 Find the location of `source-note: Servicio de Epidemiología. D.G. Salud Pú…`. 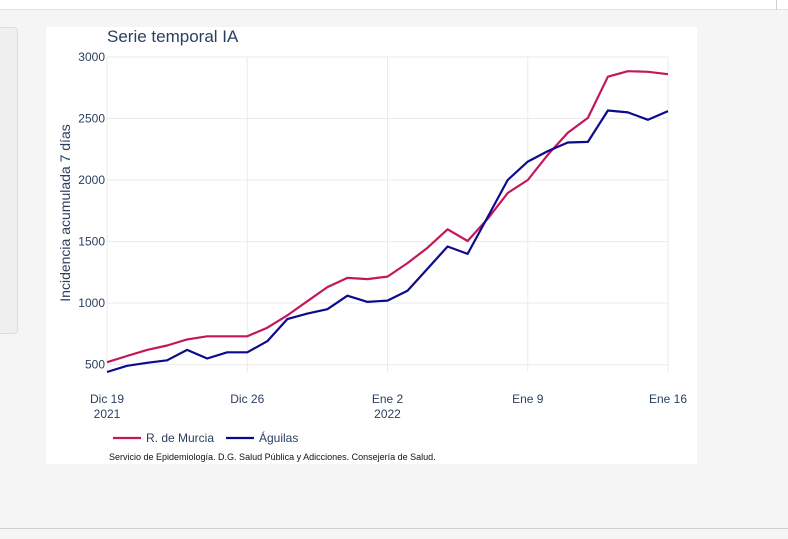

source-note: Servicio de Epidemiología. D.G. Salud Pú… is located at coordinates (272, 457).